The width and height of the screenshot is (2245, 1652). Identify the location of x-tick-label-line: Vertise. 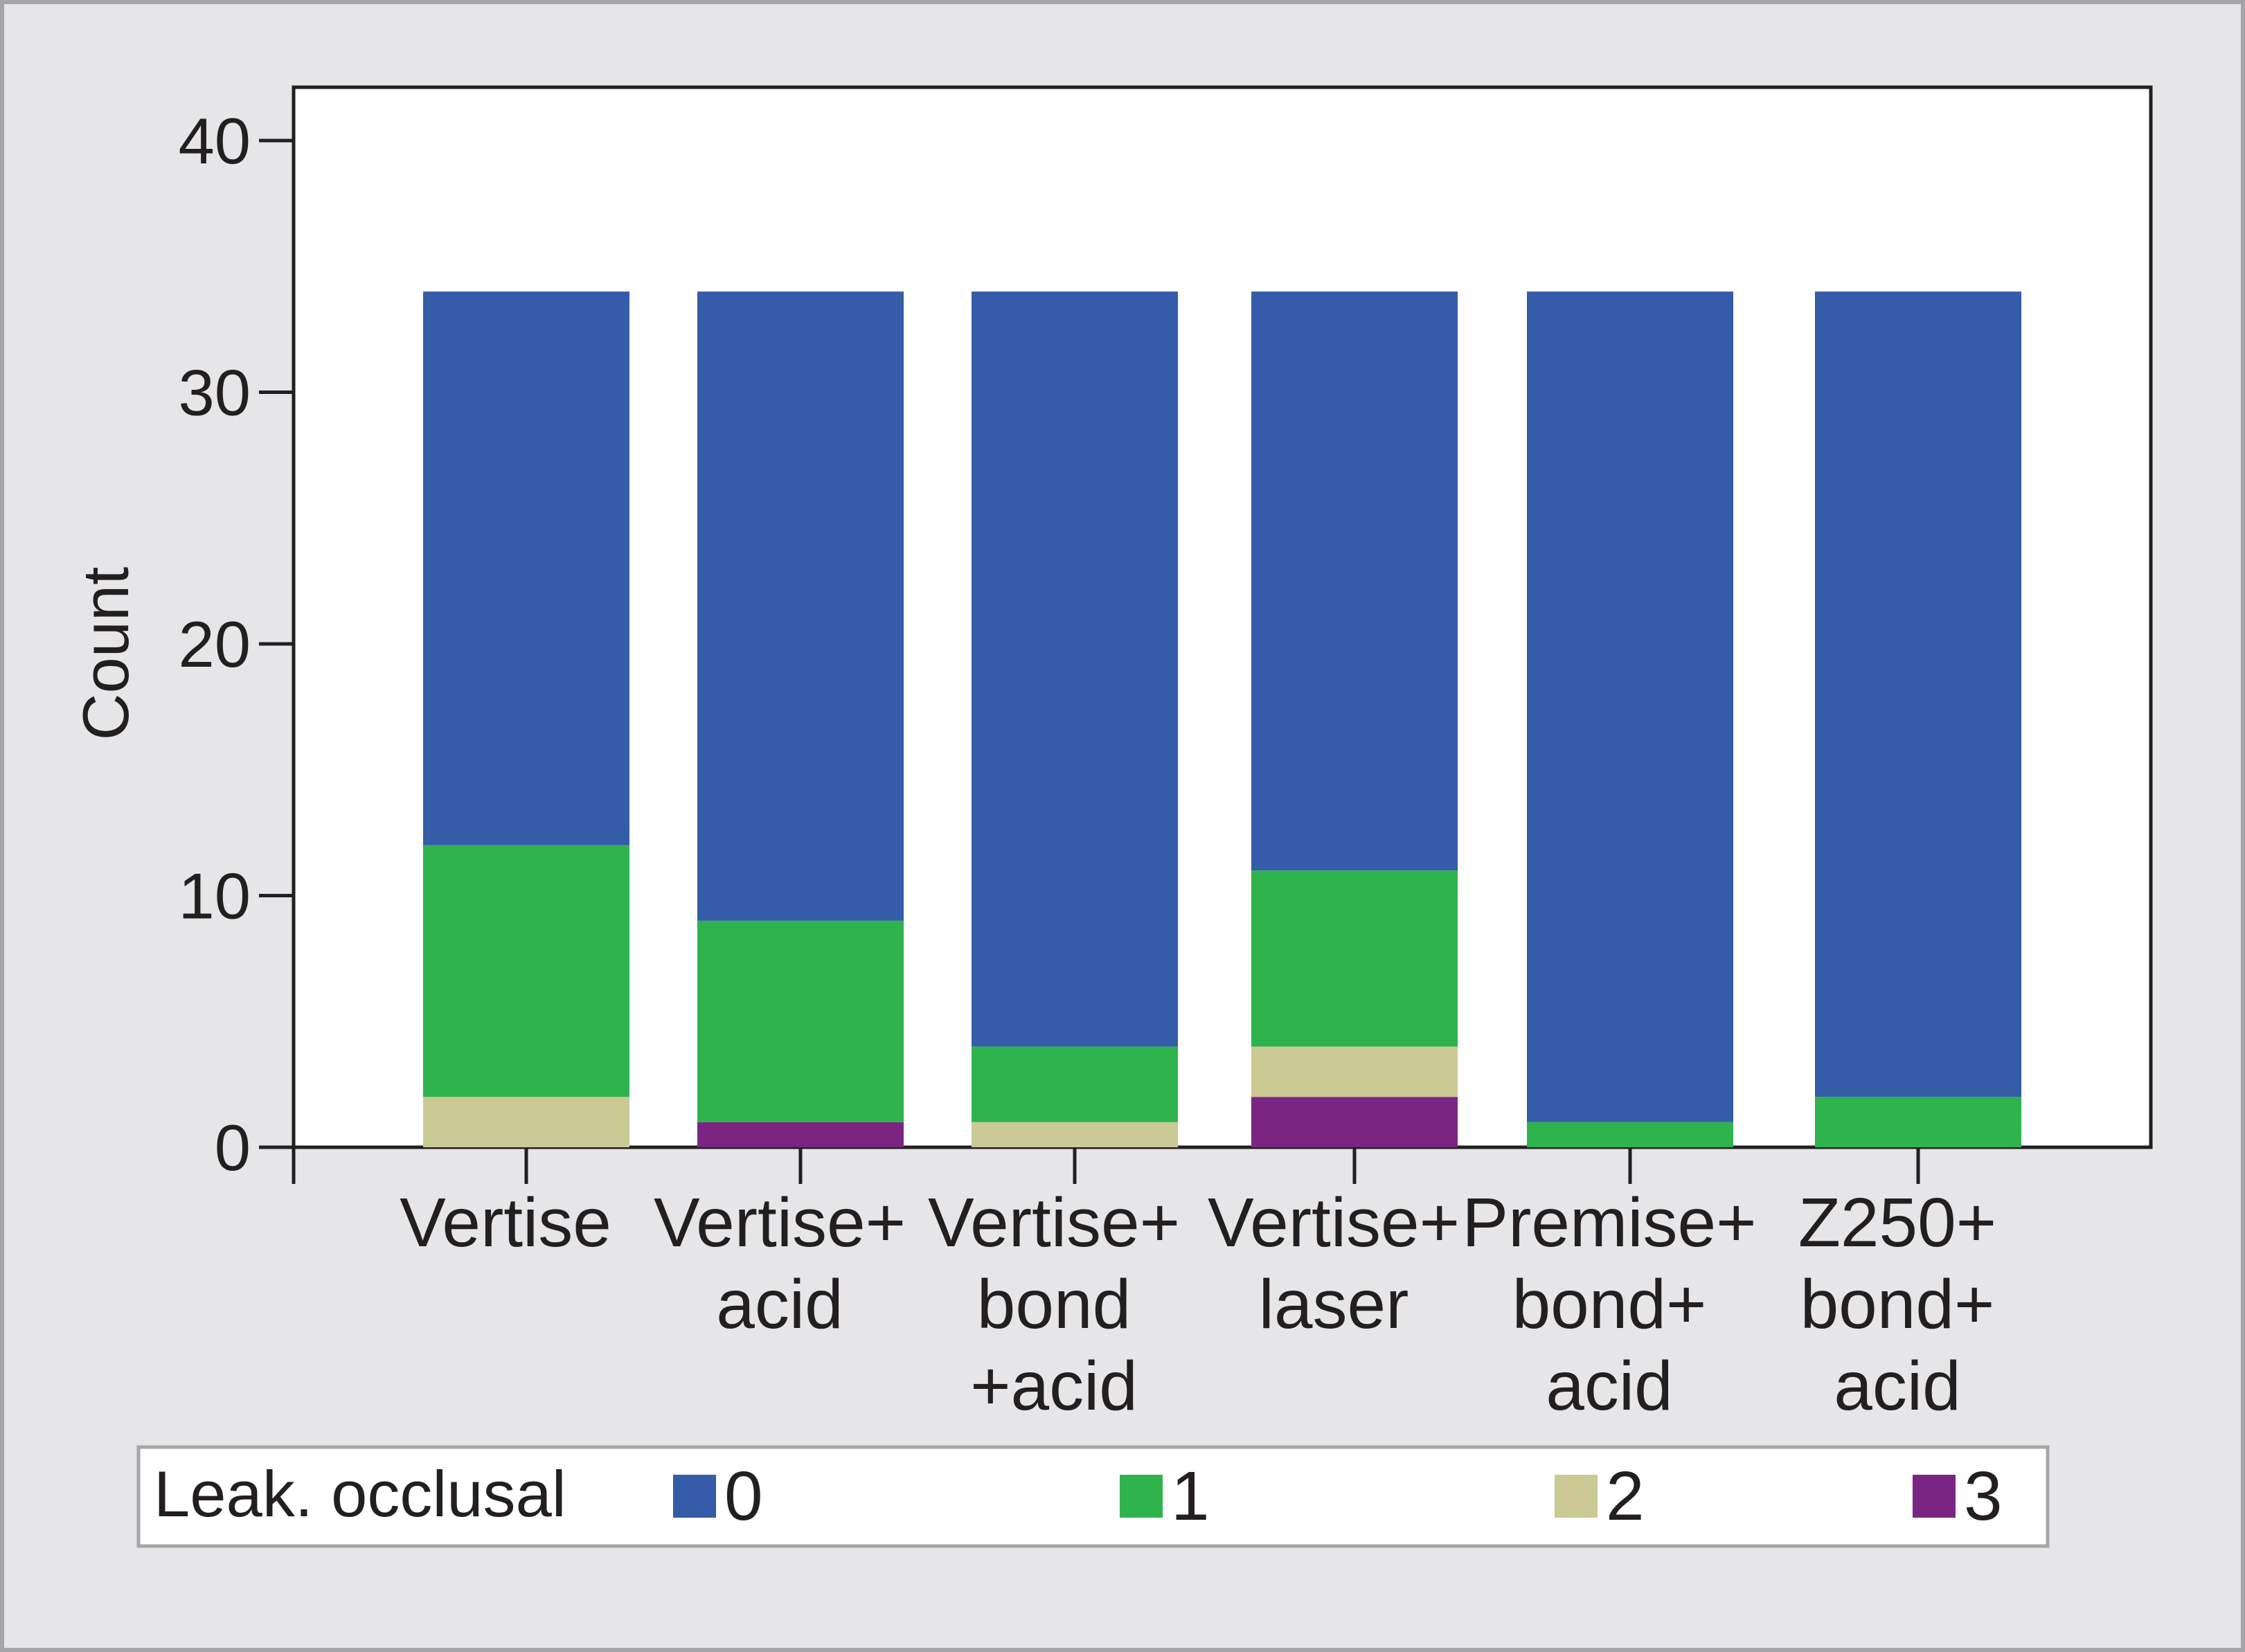
(505, 1223).